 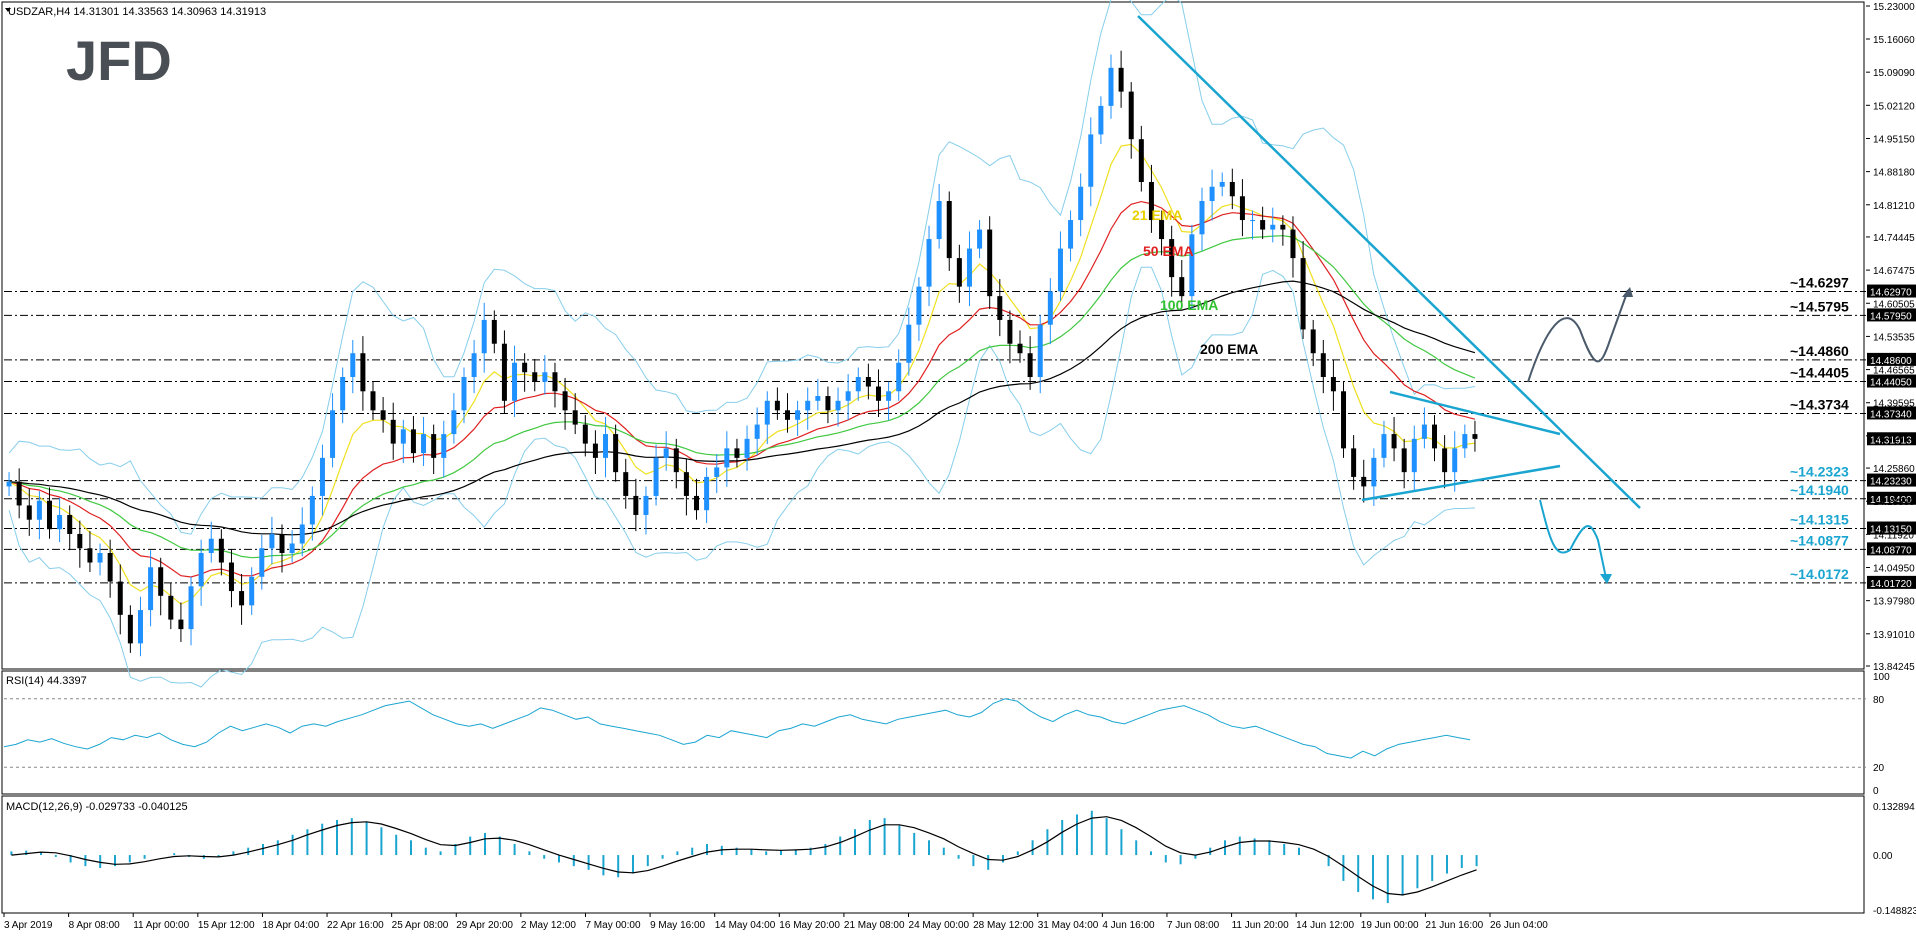 What do you see at coordinates (1454, 925) in the screenshot?
I see `x-axis-tick-label: 21 Jun 16:00` at bounding box center [1454, 925].